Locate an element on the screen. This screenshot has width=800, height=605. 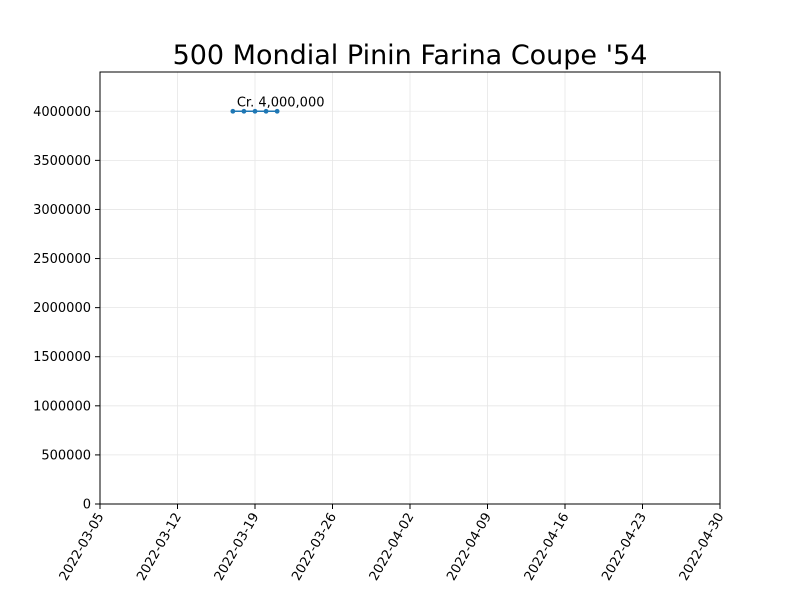
y-tick-label: 2000000 is located at coordinates (62, 308).